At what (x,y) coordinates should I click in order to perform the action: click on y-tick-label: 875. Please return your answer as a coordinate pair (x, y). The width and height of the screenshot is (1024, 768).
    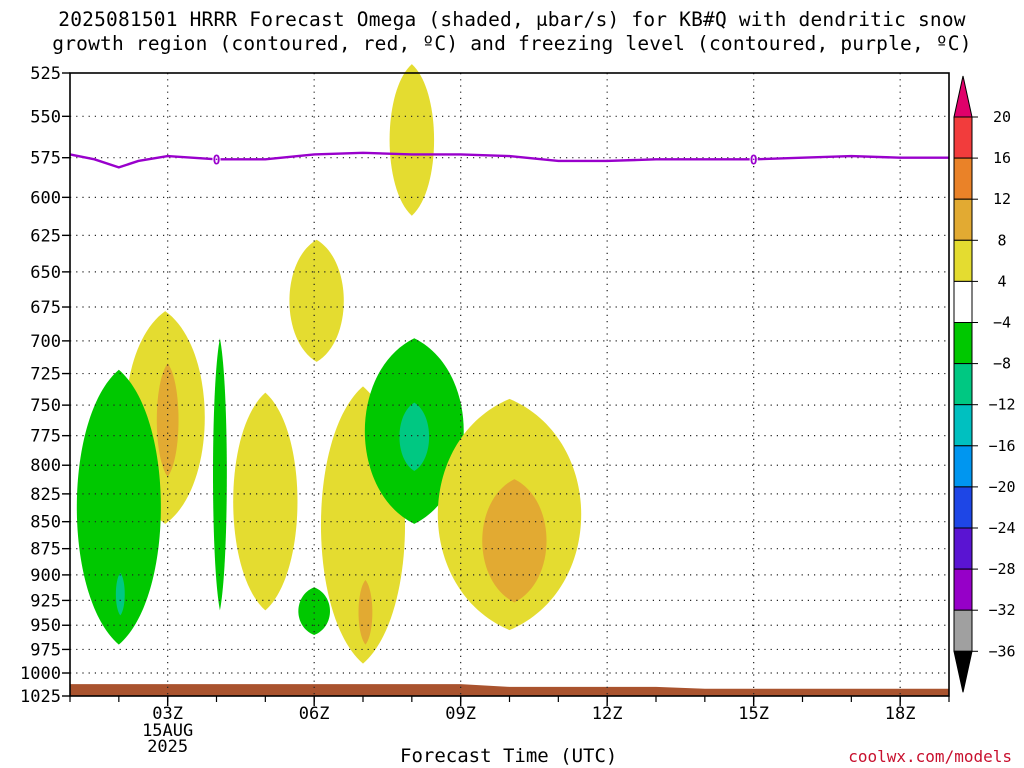
    Looking at the image, I should click on (45, 550).